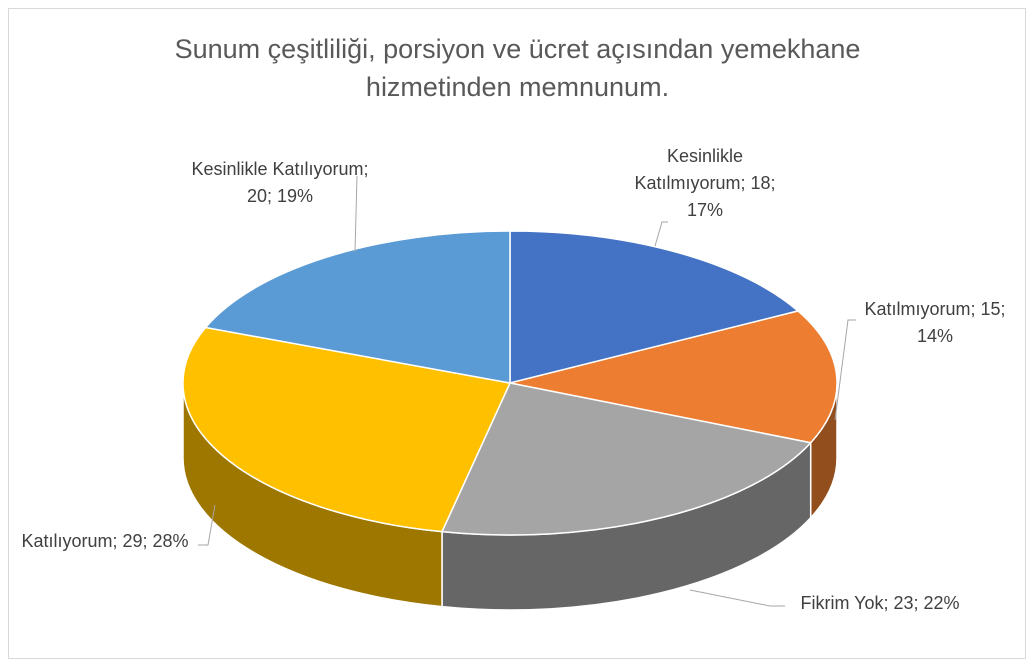 The image size is (1035, 668). What do you see at coordinates (705, 183) in the screenshot?
I see `data-label: Kesinlikle Katılmıyorum; 18; 17%` at bounding box center [705, 183].